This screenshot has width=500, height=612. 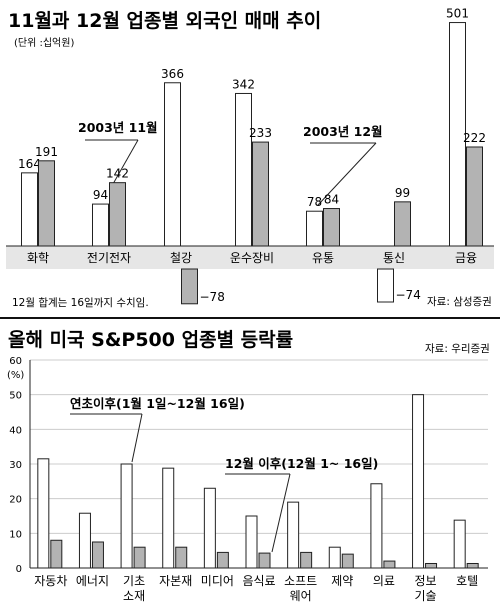 I want to click on category-label: 에너지, so click(x=92, y=581).